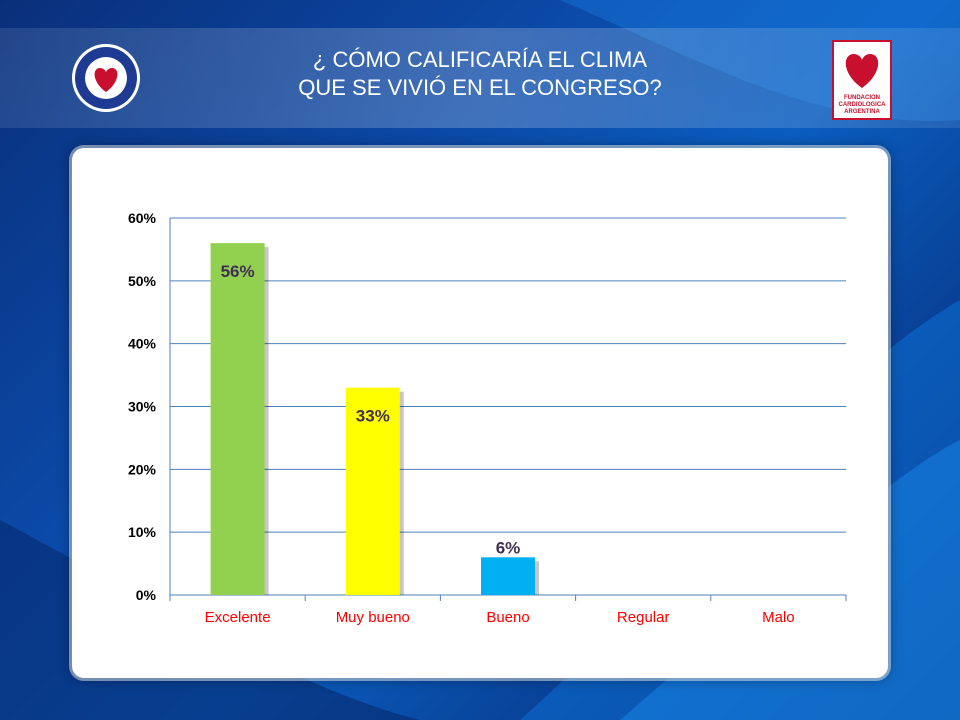 This screenshot has width=960, height=720. What do you see at coordinates (146, 595) in the screenshot?
I see `y-tick-label: 0%` at bounding box center [146, 595].